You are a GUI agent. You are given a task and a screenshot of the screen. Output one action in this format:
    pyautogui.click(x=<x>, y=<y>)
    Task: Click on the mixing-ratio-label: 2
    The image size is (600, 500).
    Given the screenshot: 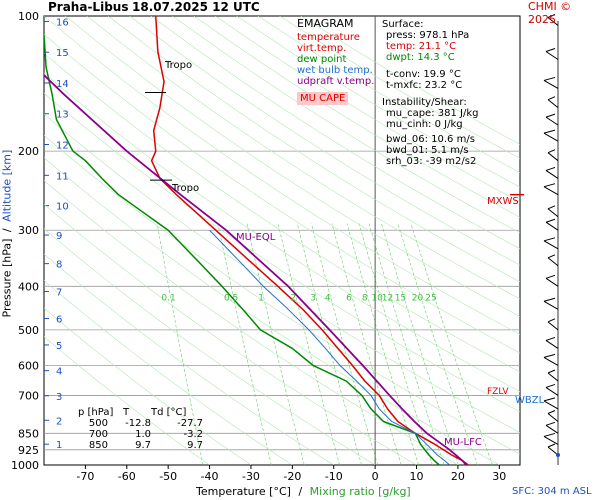 What is the action you would take?
    pyautogui.click(x=293, y=298)
    